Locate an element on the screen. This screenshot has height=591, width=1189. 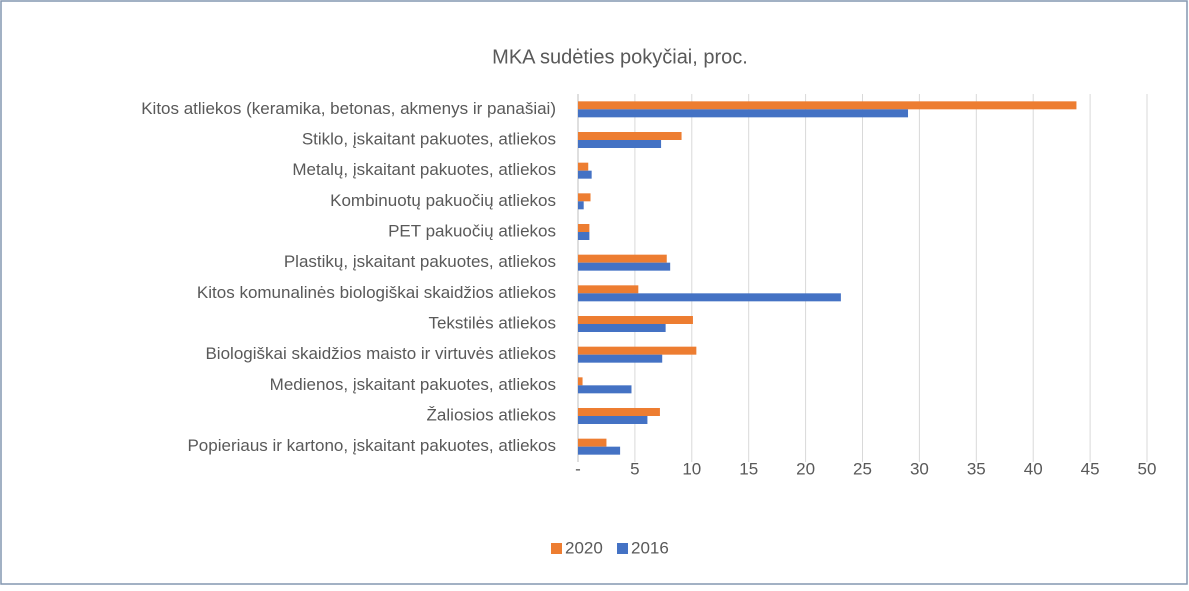
x-tick-label: 5 is located at coordinates (634, 468).